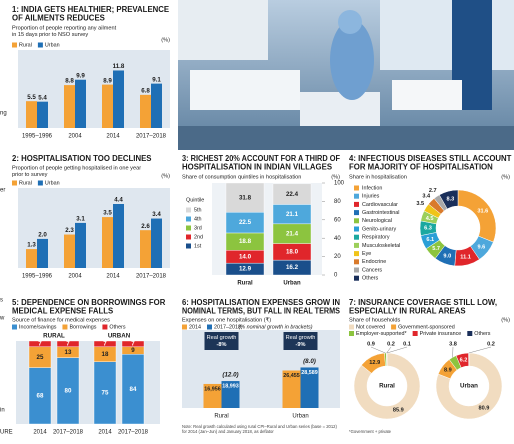 The width and height of the screenshot is (514, 444). I want to click on value-label: 16,956, so click(212, 389).